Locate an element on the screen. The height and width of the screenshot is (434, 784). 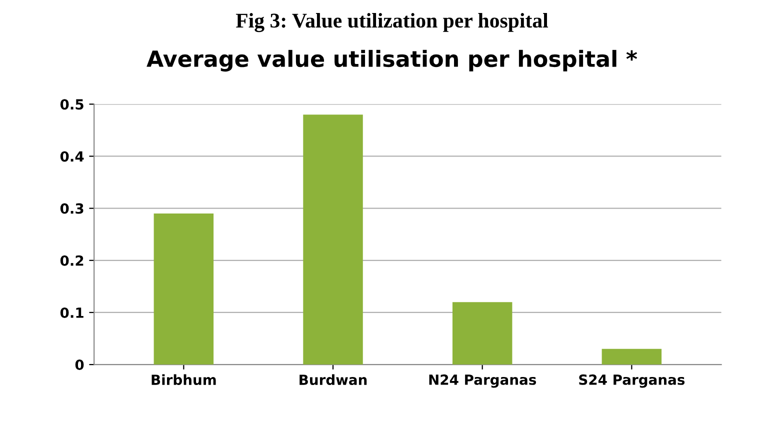
x-tick-label: N24 Parganas is located at coordinates (482, 381).